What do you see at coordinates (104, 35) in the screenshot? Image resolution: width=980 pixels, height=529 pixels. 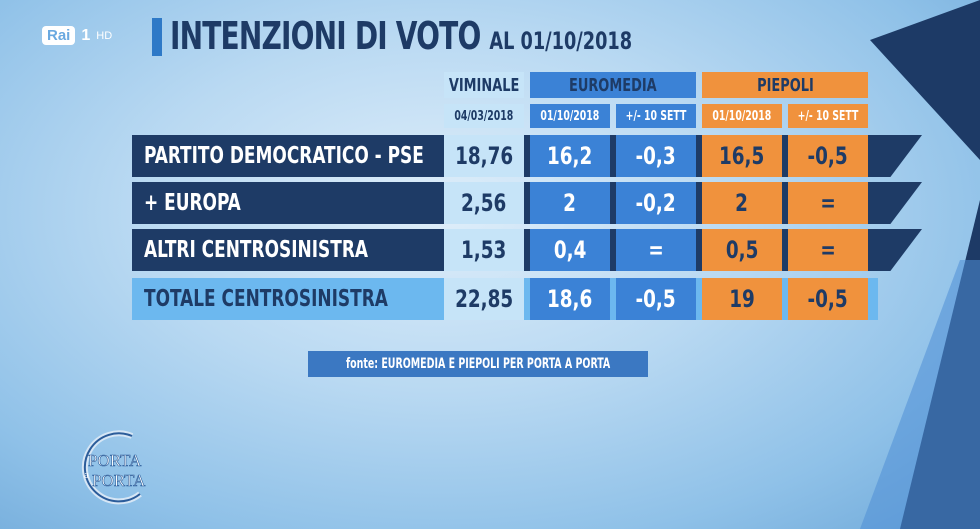 I see `hd-label: HD` at bounding box center [104, 35].